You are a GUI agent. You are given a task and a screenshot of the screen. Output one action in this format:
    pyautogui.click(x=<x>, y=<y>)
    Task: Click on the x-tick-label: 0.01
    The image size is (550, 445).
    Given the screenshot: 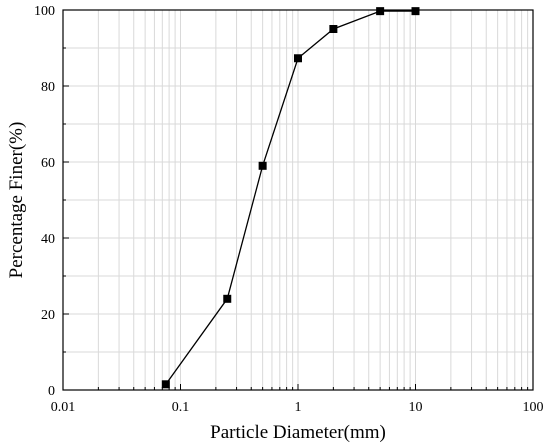 What is the action you would take?
    pyautogui.click(x=63, y=407)
    